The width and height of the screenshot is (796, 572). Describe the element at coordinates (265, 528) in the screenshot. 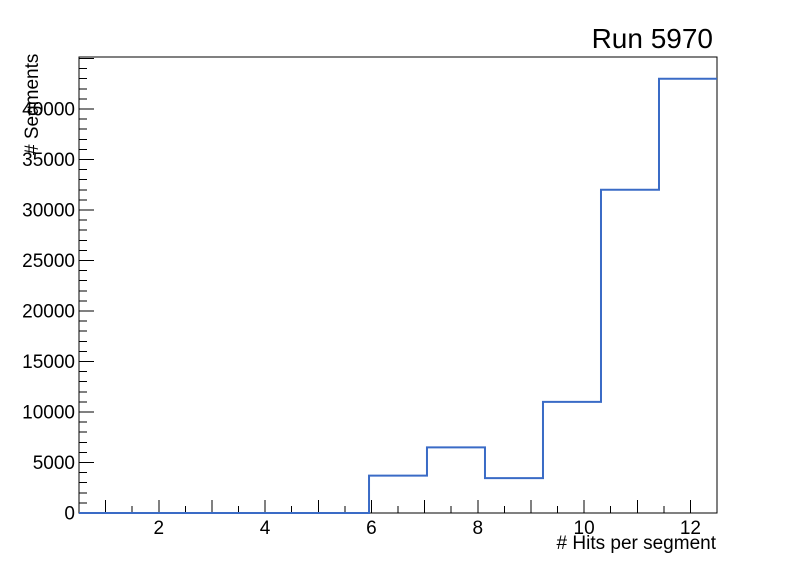

I see `x-tick-label: 4` at that location.